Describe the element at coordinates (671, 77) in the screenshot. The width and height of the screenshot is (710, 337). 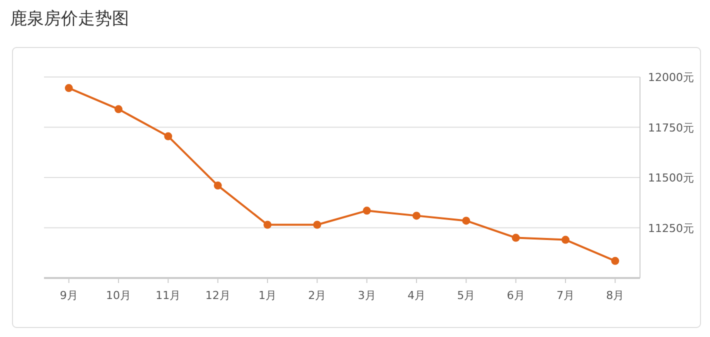
I see `y-tick-label: 12000元` at that location.